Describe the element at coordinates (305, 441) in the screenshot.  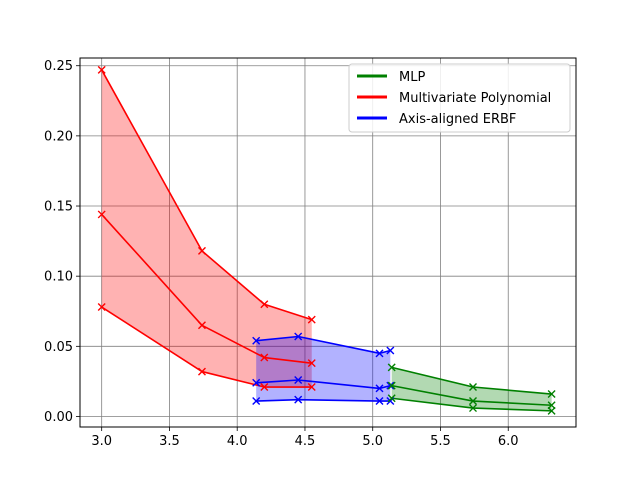
I see `x-tick-label: 4.5` at that location.